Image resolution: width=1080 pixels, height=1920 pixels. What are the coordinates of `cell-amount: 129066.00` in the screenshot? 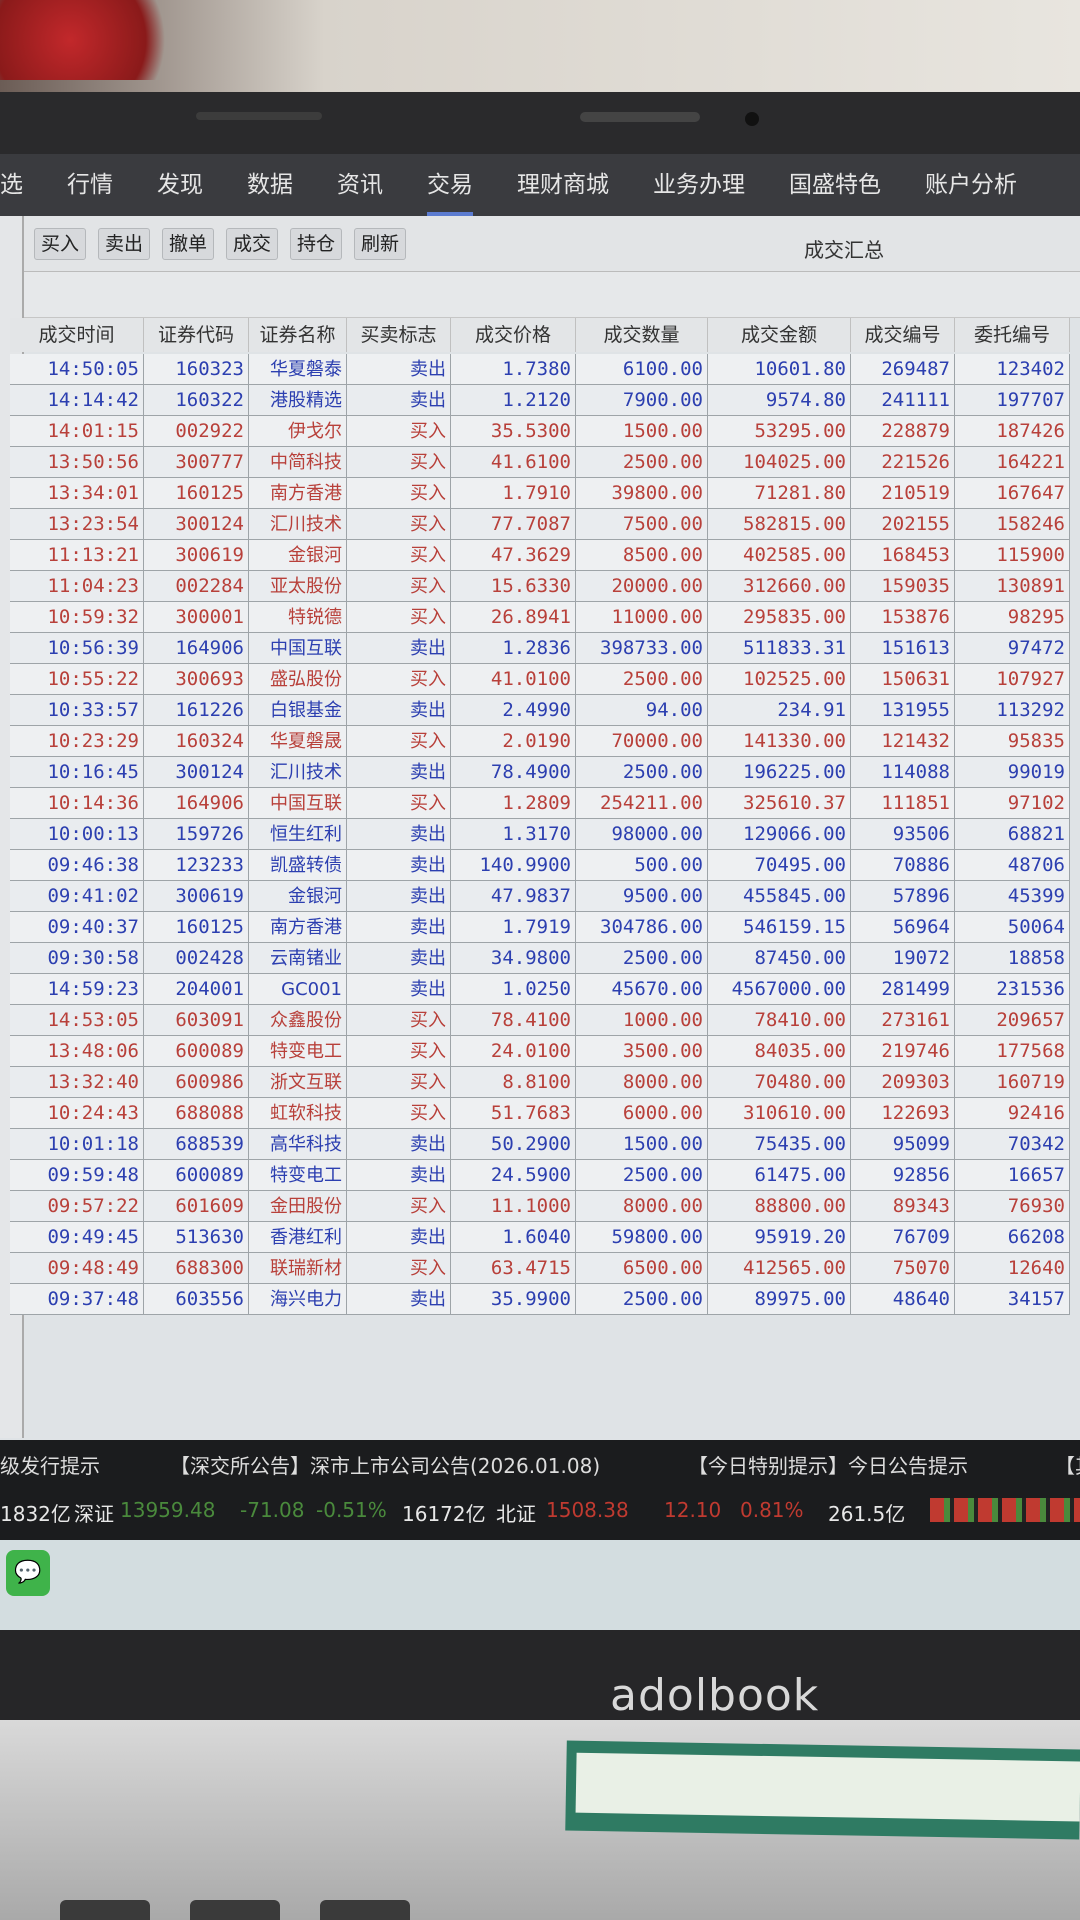 It's located at (779, 834).